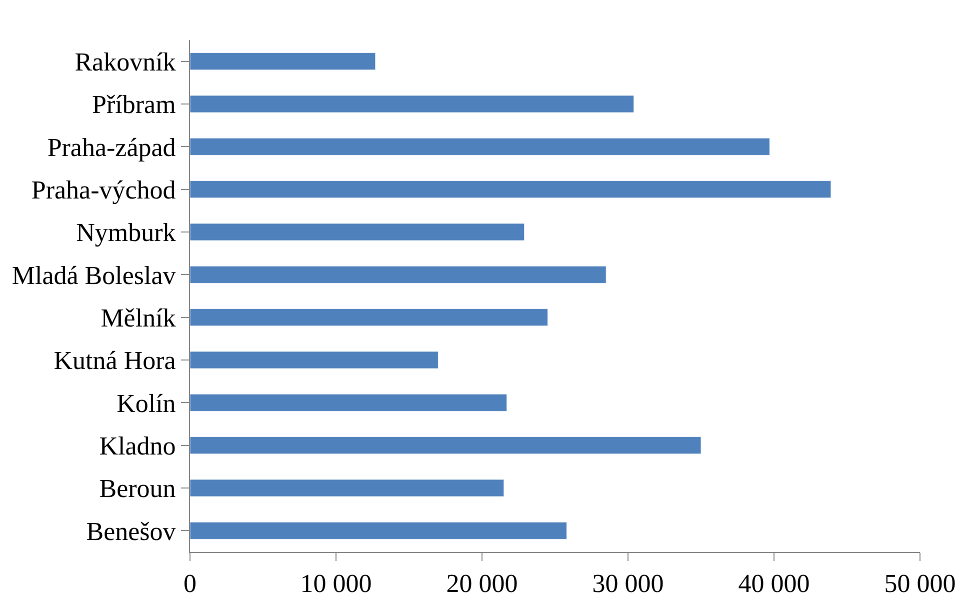  Describe the element at coordinates (137, 445) in the screenshot. I see `y-tick-label: Kladno` at that location.